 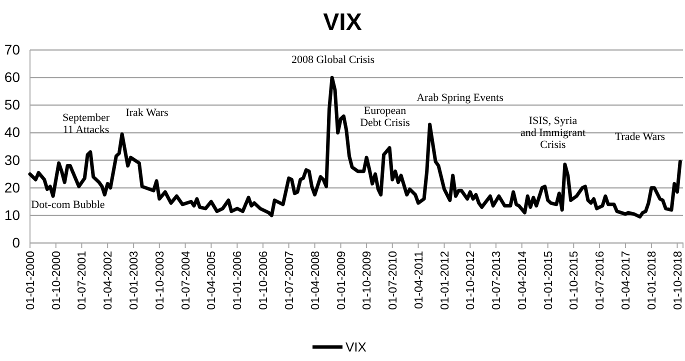 I want to click on x-tick-label: 01-10-2015, so click(x=574, y=280).